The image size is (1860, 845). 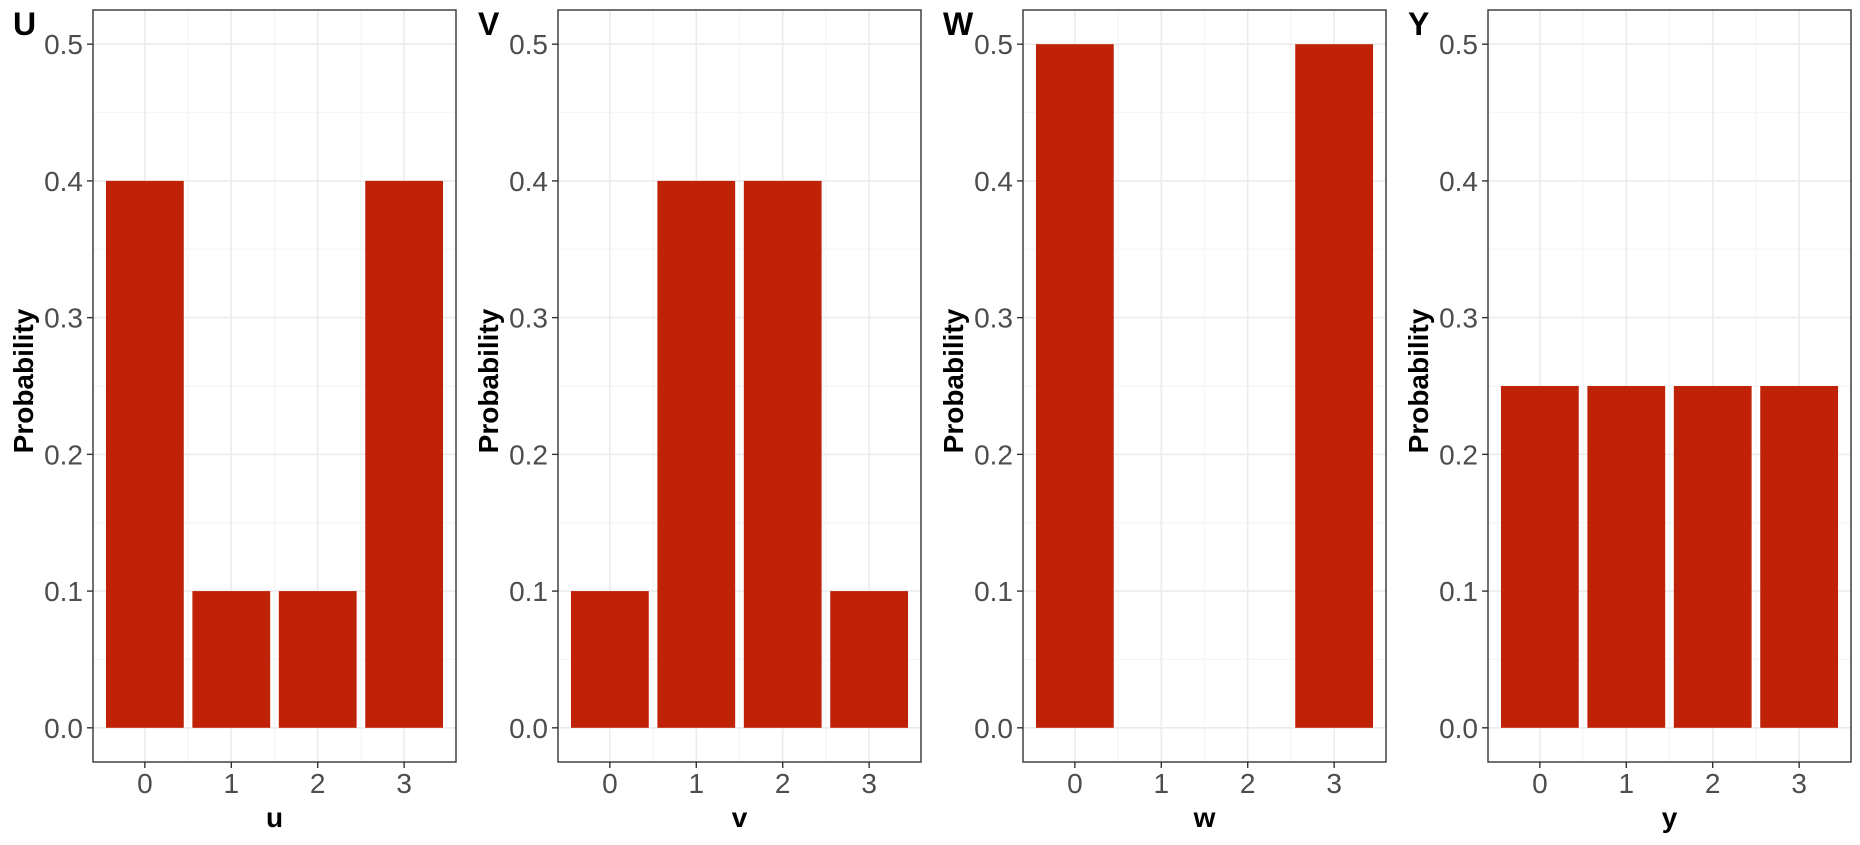 I want to click on panel-tag-label: U, so click(x=24, y=24).